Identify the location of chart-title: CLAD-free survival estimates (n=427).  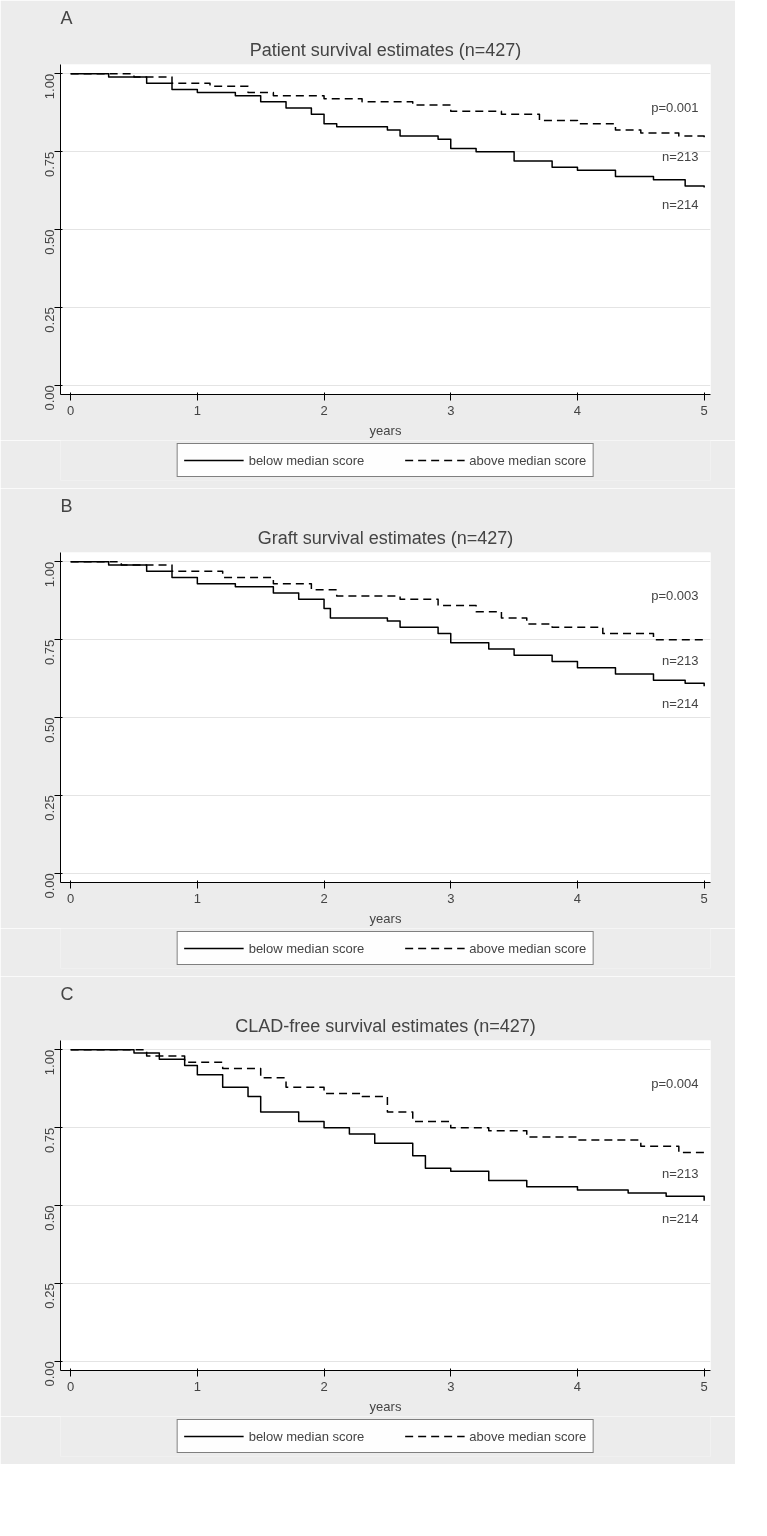
(385, 1025).